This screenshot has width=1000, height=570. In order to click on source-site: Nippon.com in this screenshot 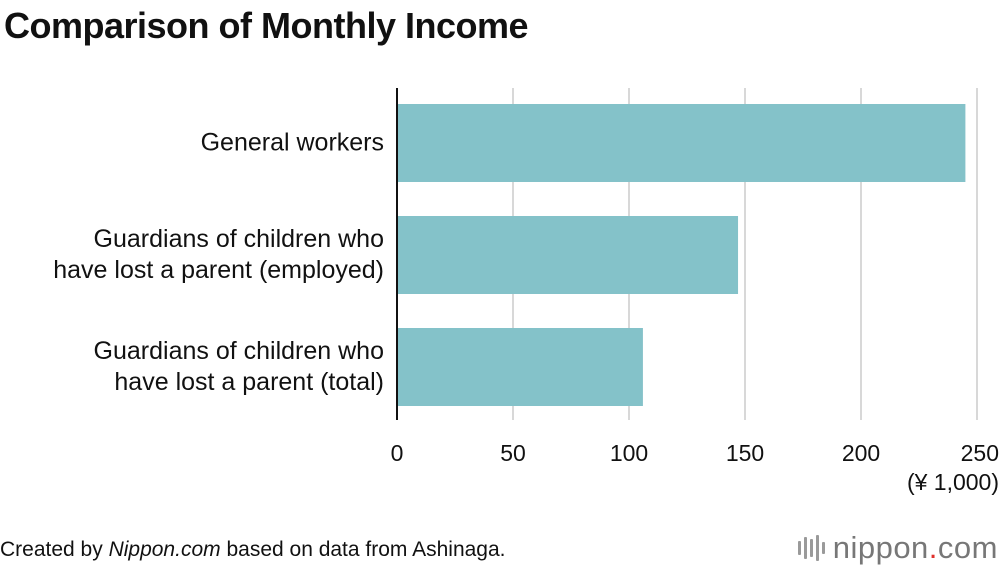, I will do `click(164, 549)`.